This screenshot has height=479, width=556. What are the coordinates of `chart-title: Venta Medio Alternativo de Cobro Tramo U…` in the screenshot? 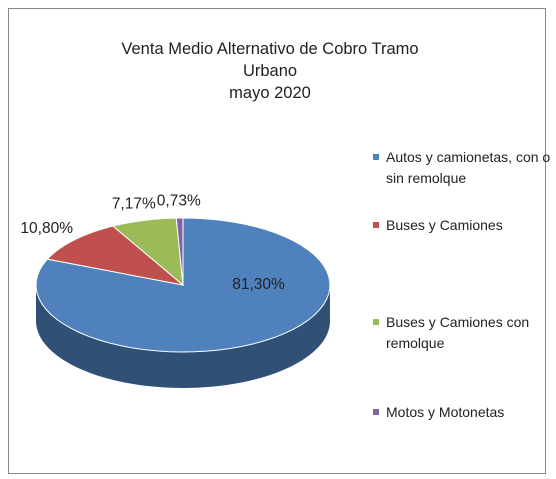 It's located at (270, 60).